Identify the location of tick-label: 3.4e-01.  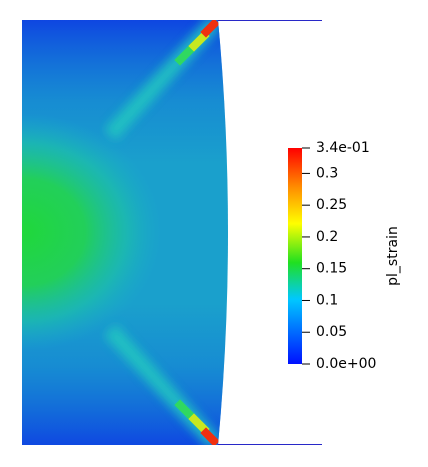
(343, 148).